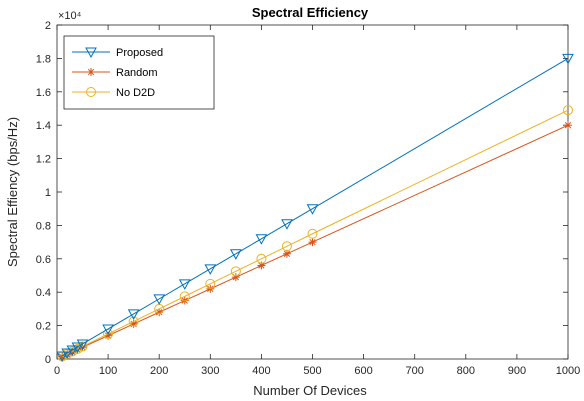 Image resolution: width=584 pixels, height=401 pixels. What do you see at coordinates (159, 371) in the screenshot?
I see `x-tick-label: 200` at bounding box center [159, 371].